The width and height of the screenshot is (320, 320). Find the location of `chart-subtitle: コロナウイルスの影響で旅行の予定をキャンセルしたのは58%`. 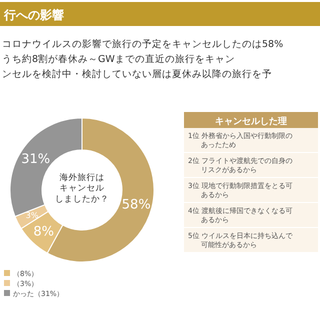

chart-subtitle: コロナウイルスの影響で旅行の予定をキャンセルしたのは58% is located at coordinates (143, 44).